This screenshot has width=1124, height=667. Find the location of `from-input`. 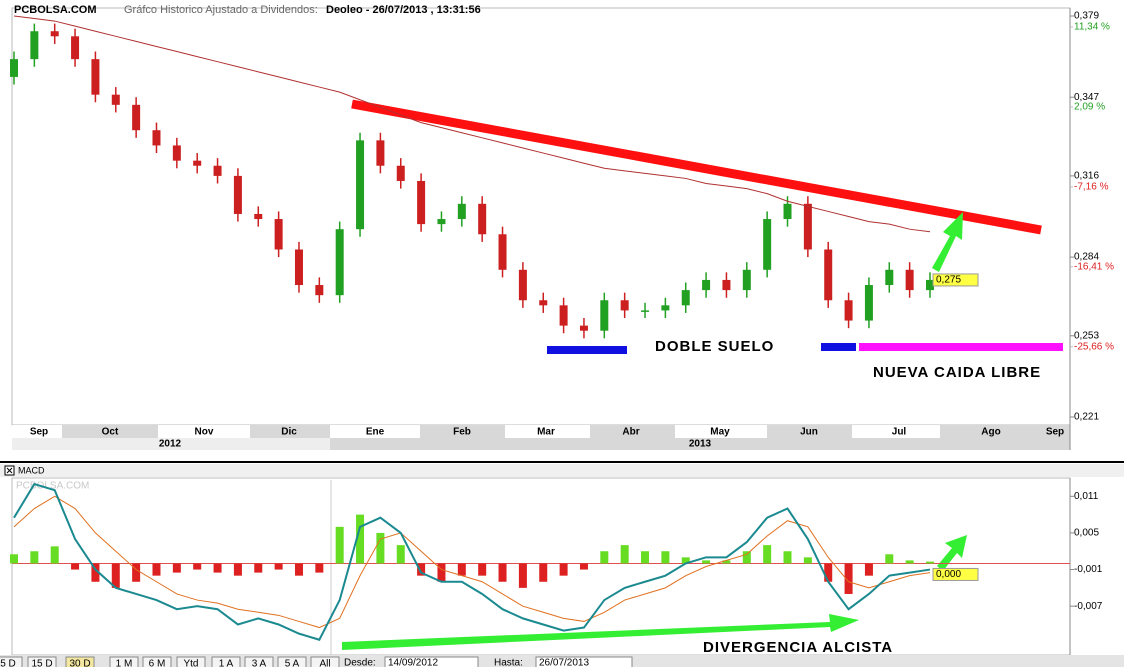

from-input is located at coordinates (431, 661).